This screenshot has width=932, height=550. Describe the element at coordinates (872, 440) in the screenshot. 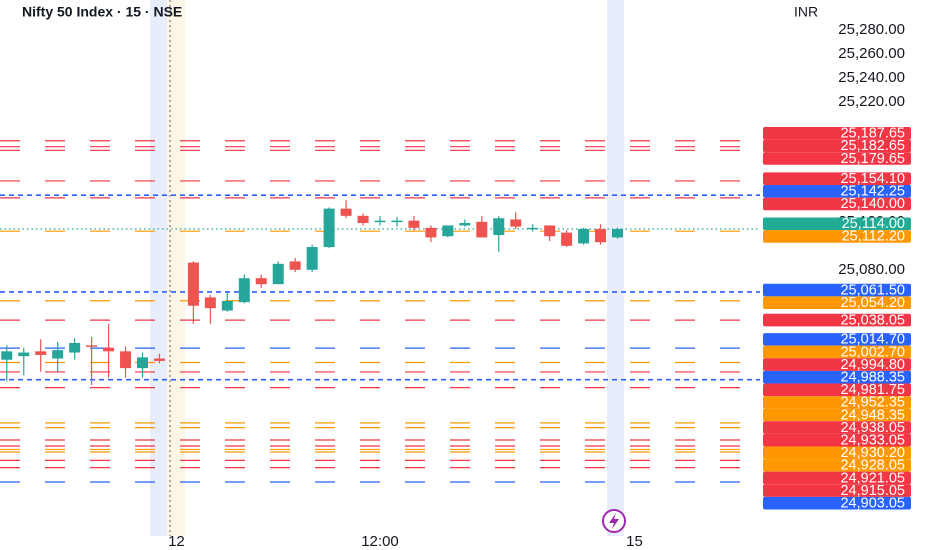

I see `price-label: 24,933.05` at that location.